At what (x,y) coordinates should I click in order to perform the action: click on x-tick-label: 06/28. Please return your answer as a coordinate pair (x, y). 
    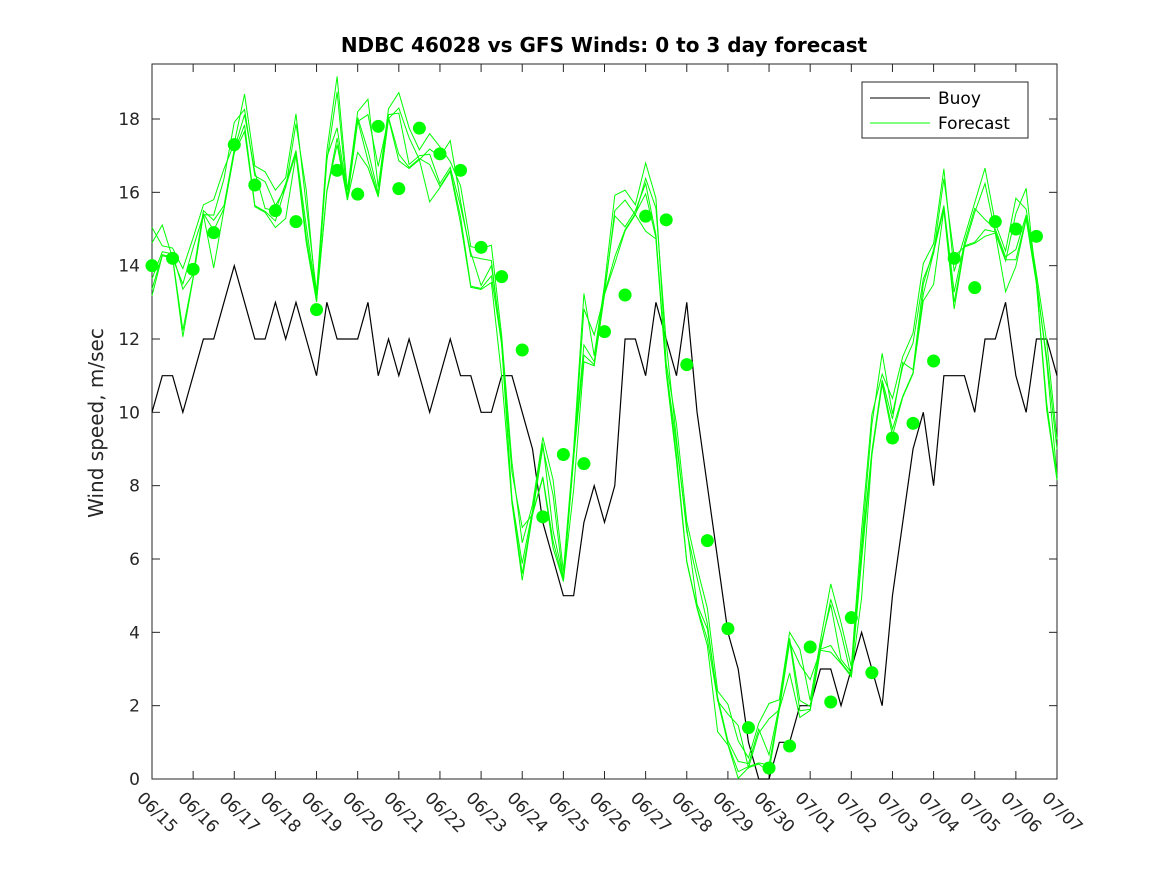
    Looking at the image, I should click on (691, 812).